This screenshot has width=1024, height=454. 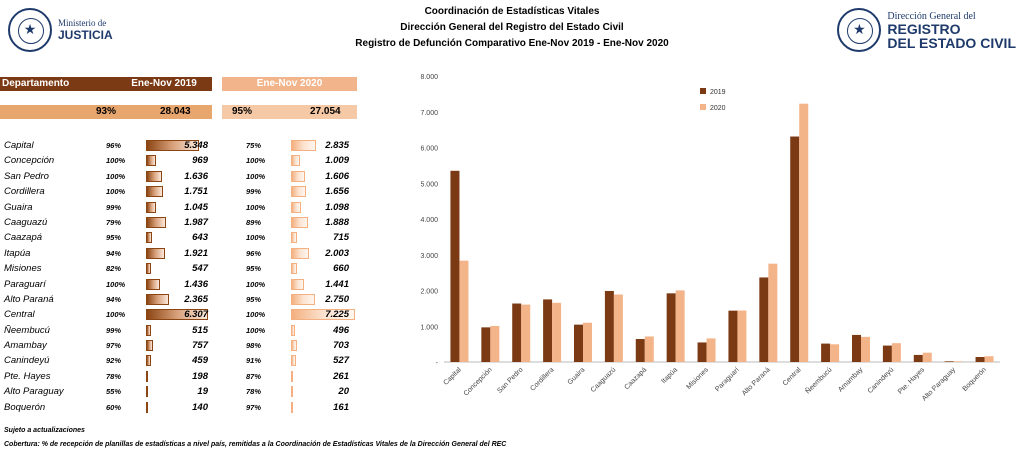 I want to click on value-2020: 2.750, so click(x=337, y=299).